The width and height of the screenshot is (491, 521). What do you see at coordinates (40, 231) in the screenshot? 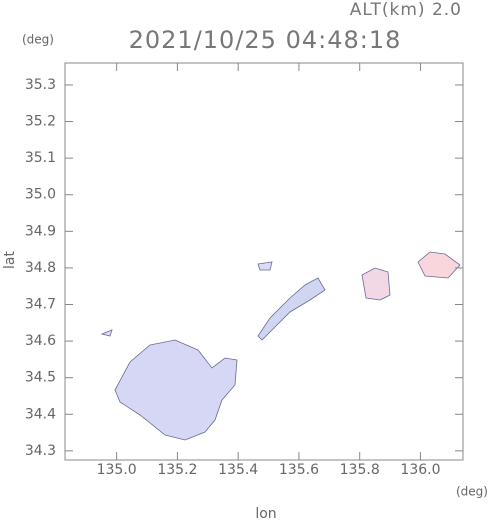
I see `y-tick-label: 34.9` at bounding box center [40, 231].